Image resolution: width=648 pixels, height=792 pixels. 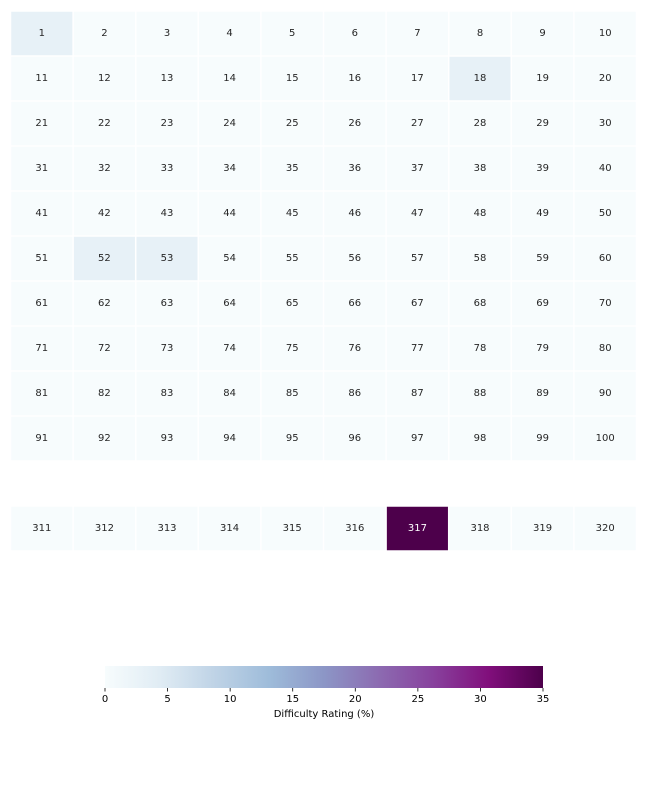 What do you see at coordinates (417, 168) in the screenshot?
I see `cell-label-37: 37` at bounding box center [417, 168].